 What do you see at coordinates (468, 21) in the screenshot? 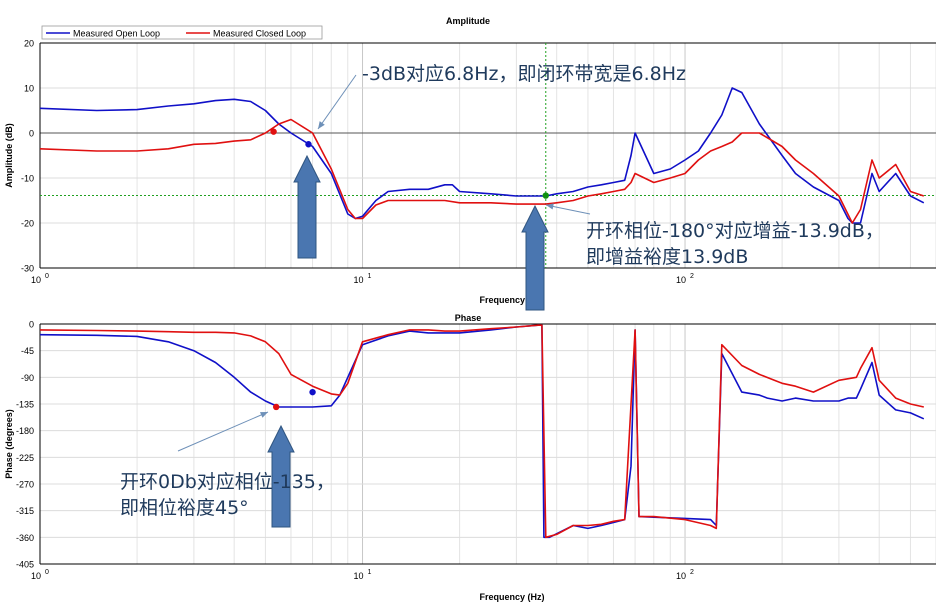
I see `chart-title: Amplitude` at bounding box center [468, 21].